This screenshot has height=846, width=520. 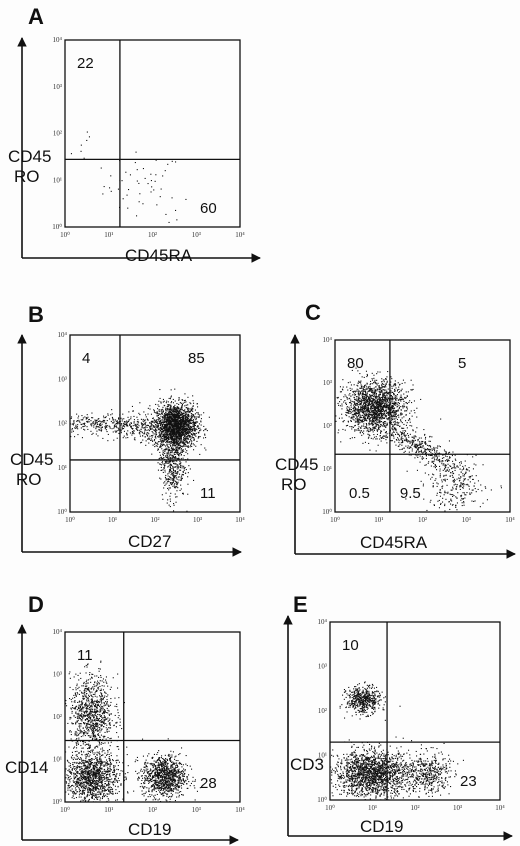 What do you see at coordinates (57, 87) in the screenshot?
I see `y-tick-label: 10³` at bounding box center [57, 87].